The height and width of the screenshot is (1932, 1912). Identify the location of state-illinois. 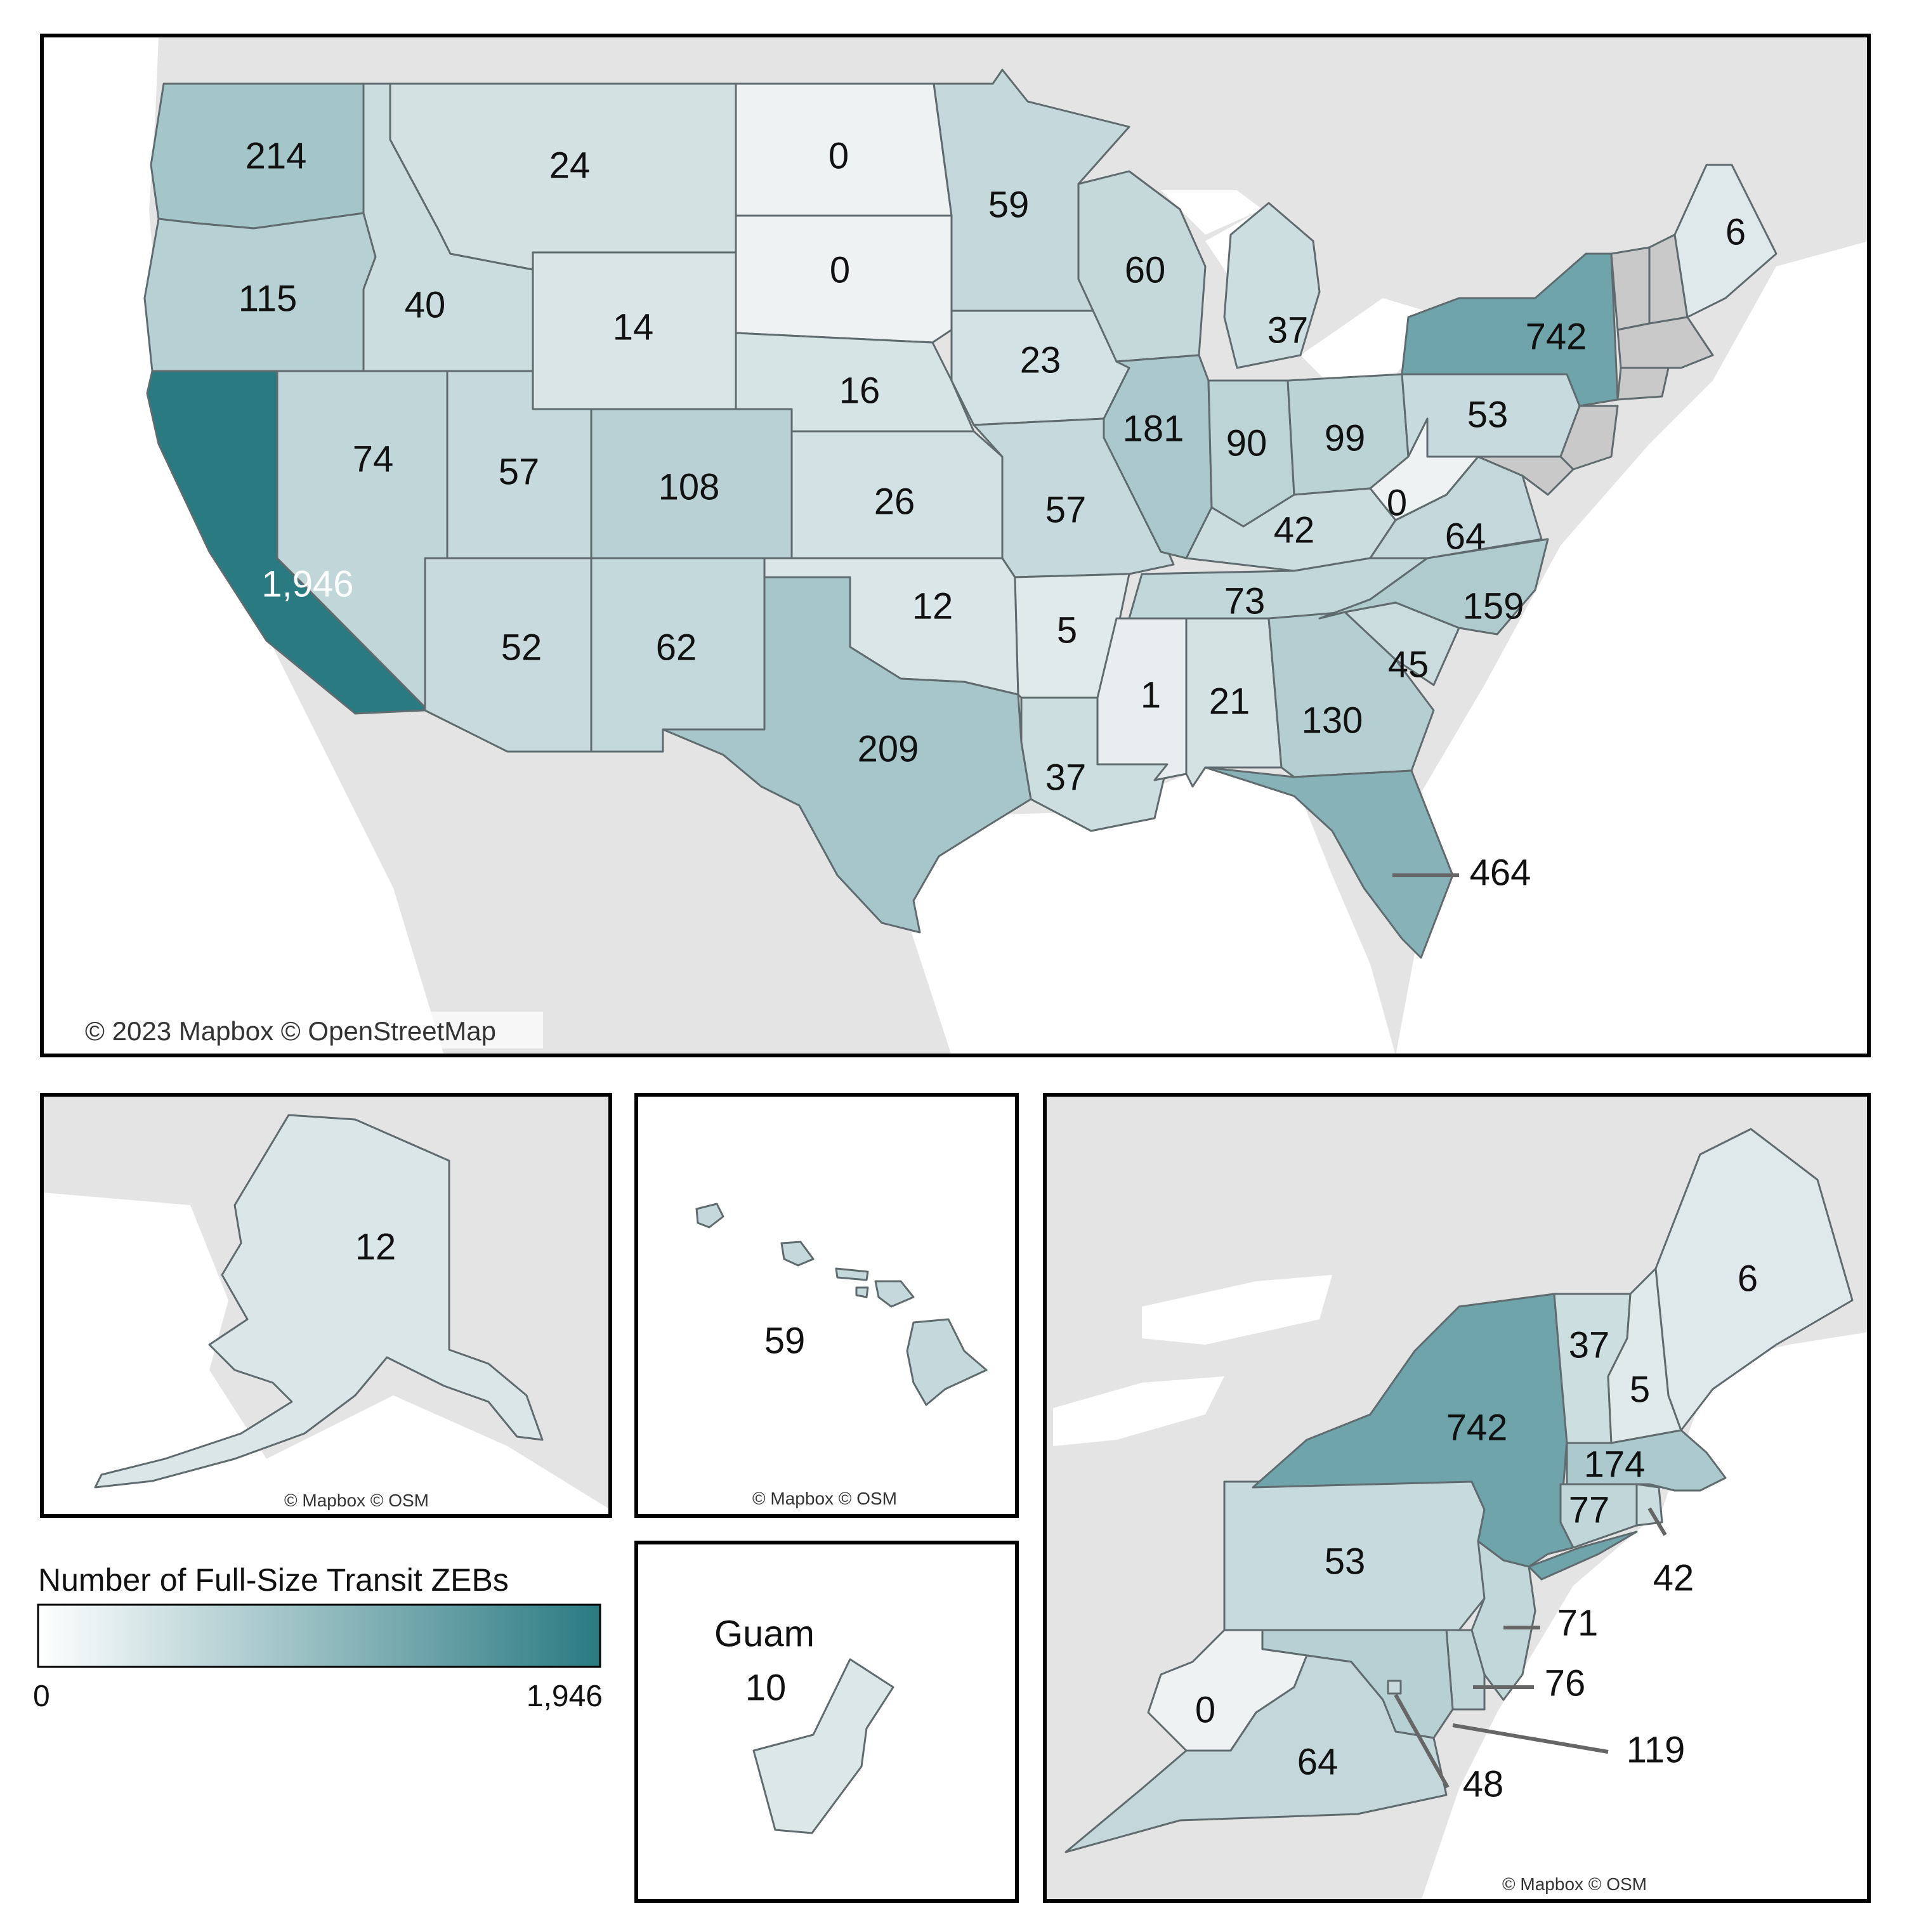
(1158, 456).